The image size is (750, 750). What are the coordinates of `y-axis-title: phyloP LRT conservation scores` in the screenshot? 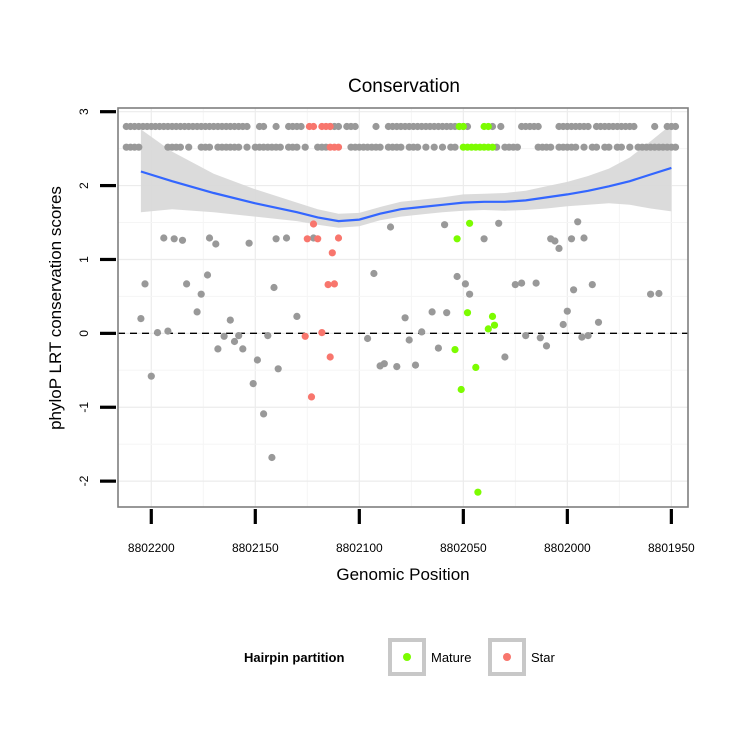 It's located at (55, 308).